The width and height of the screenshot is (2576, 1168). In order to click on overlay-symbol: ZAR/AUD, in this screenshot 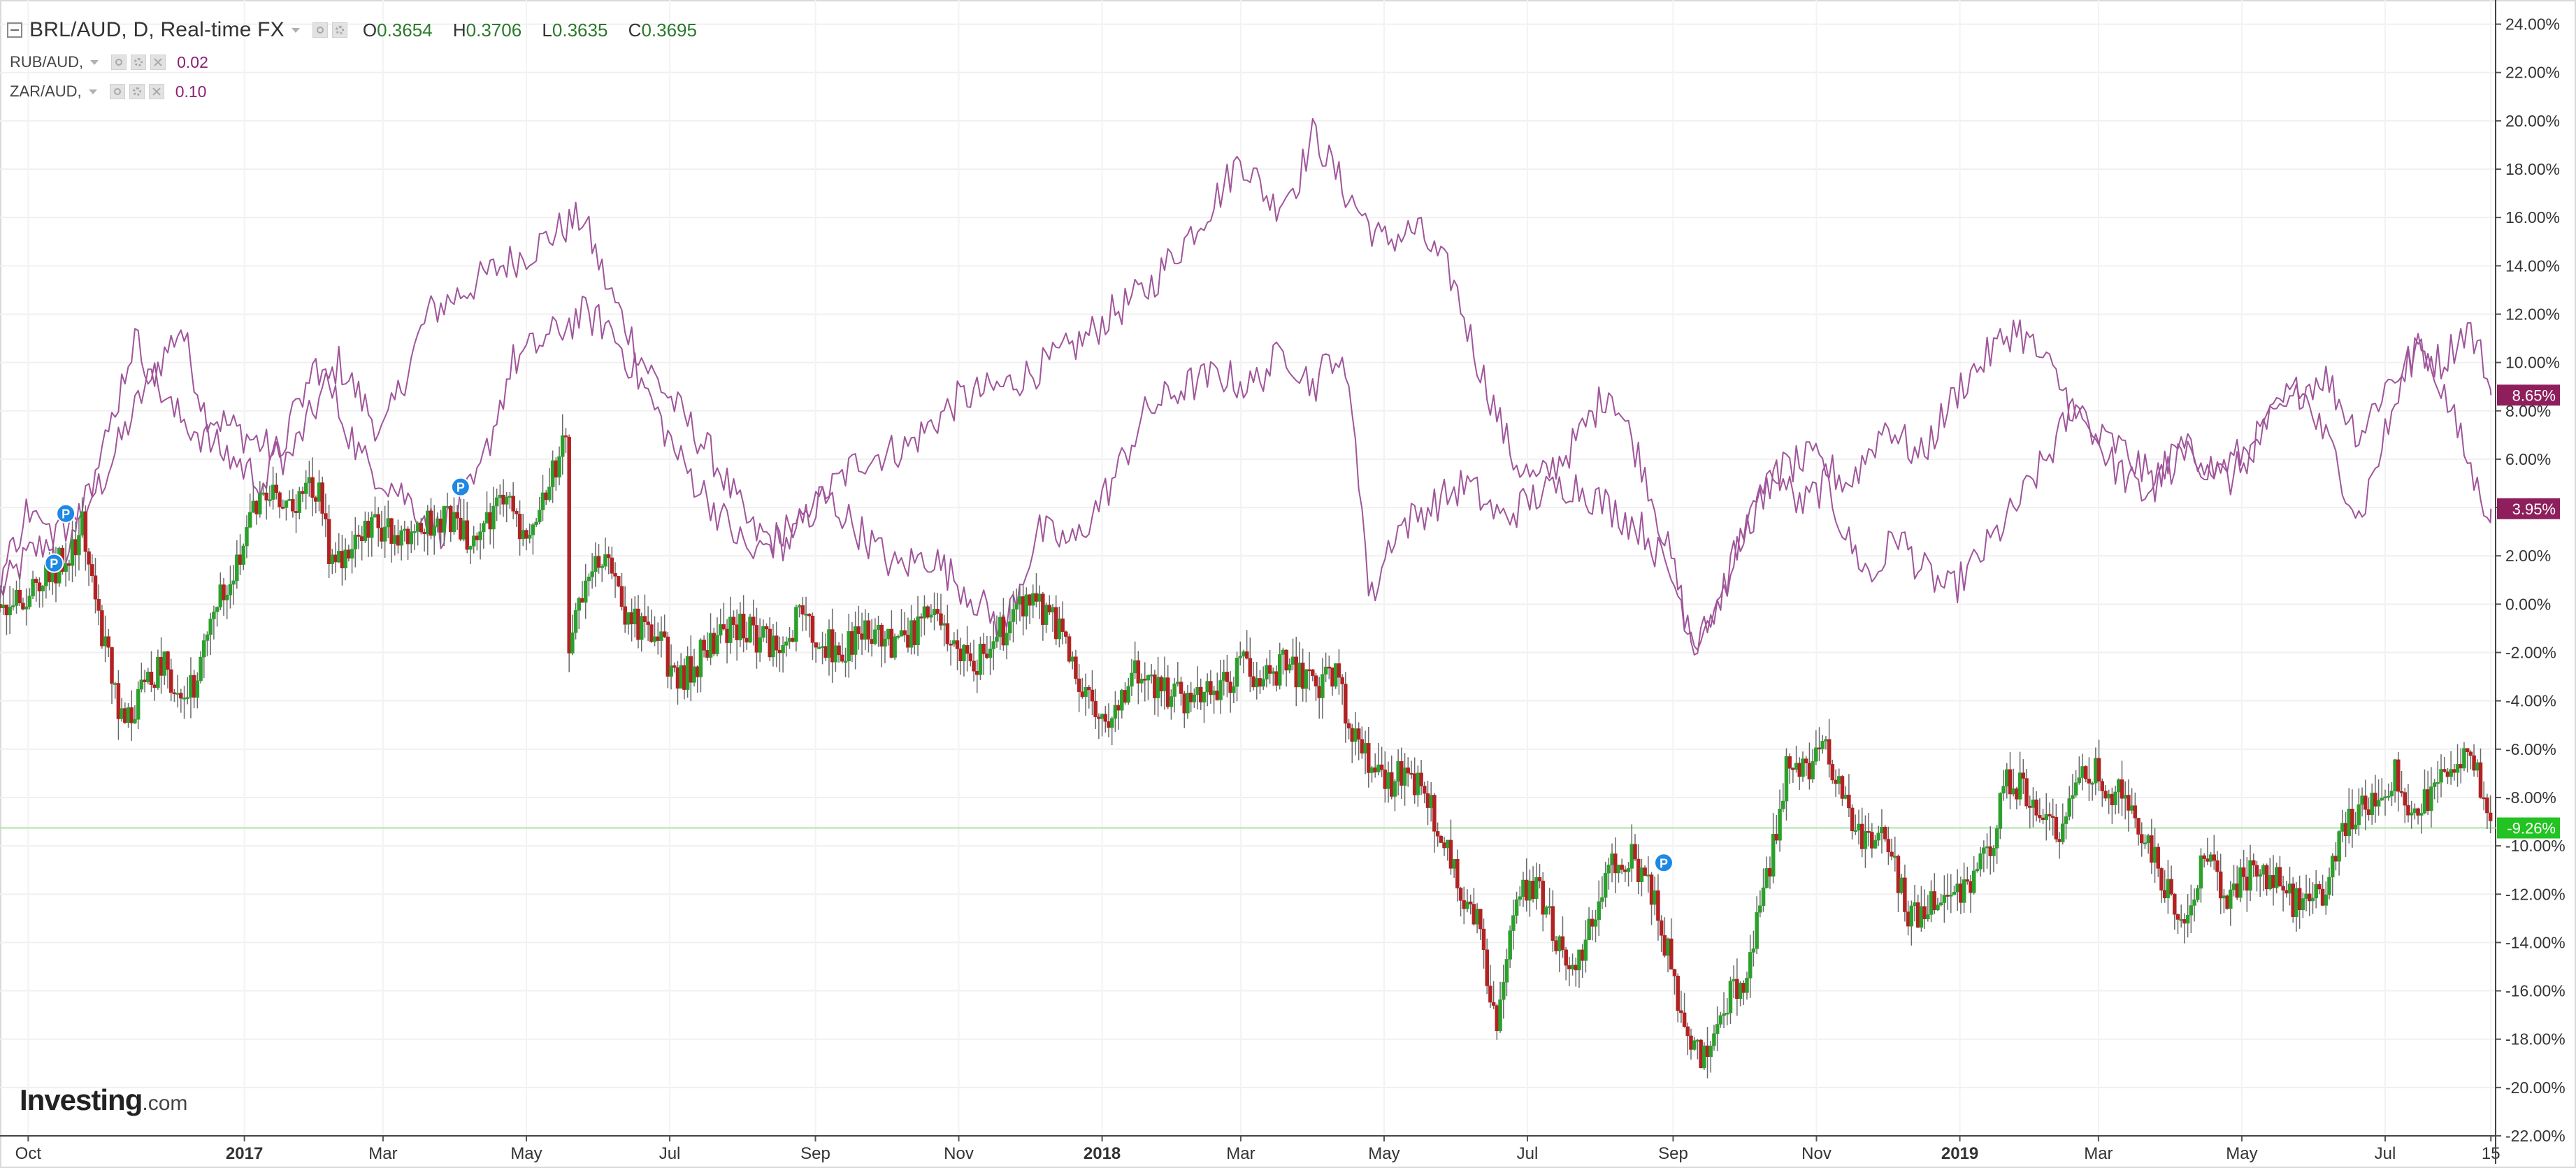, I will do `click(46, 91)`.